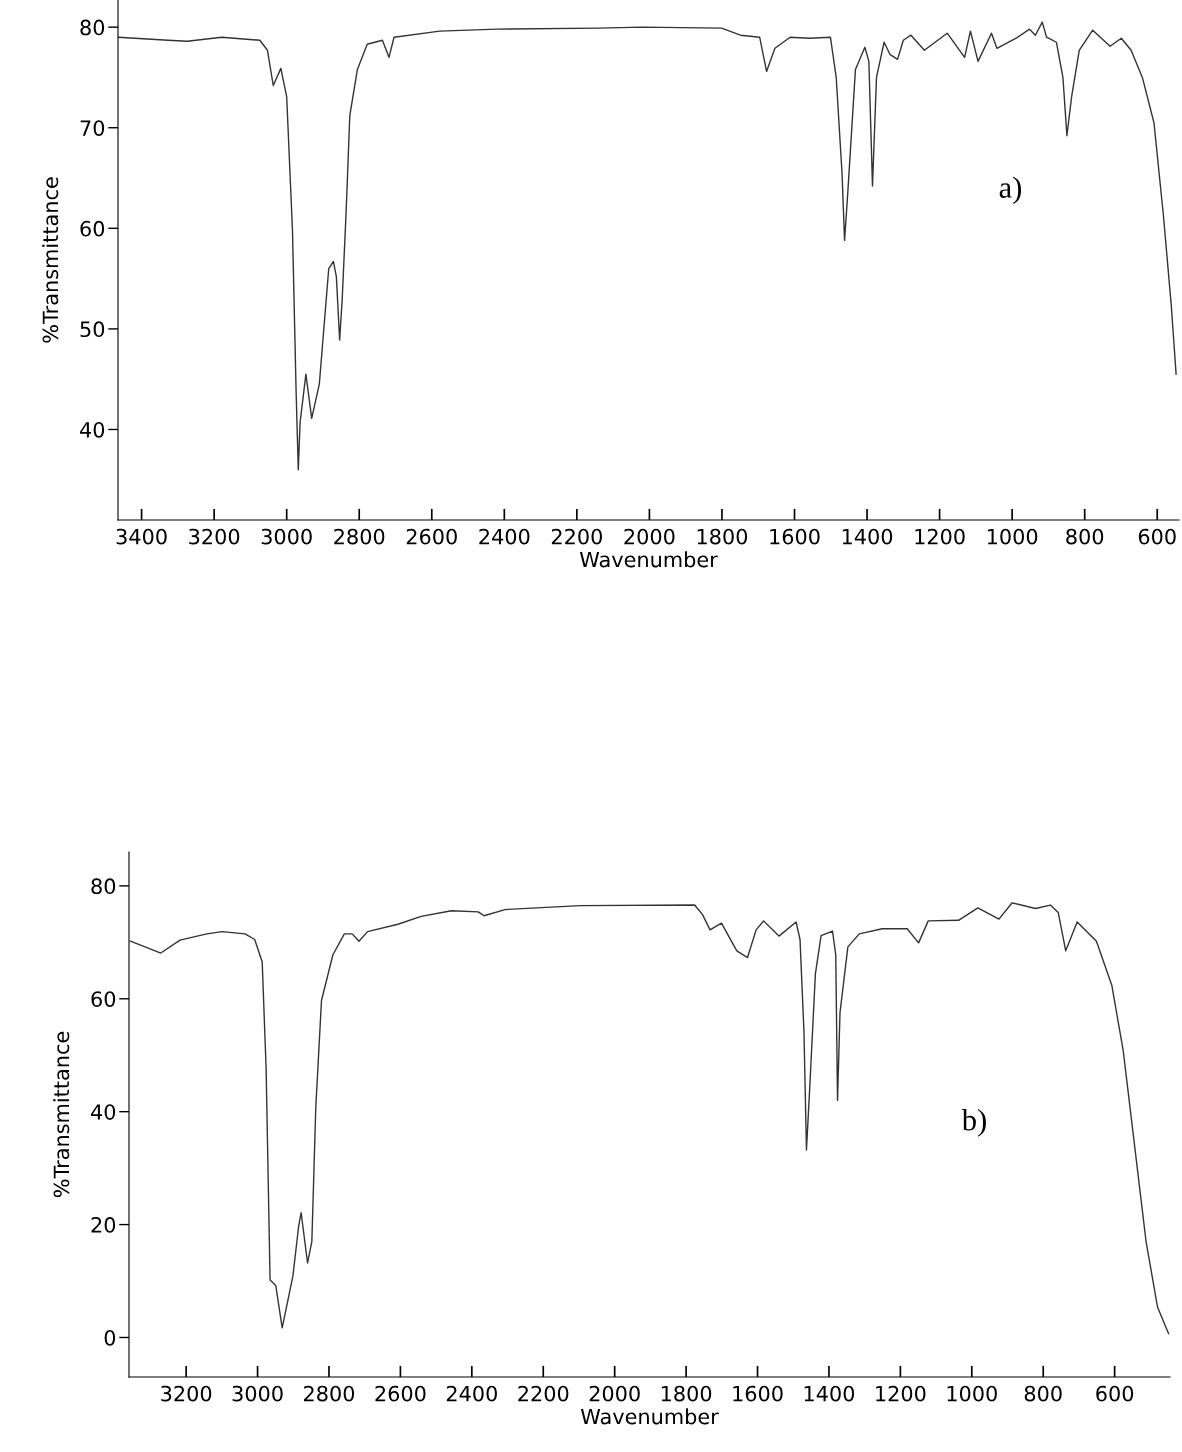  Describe the element at coordinates (973, 1123) in the screenshot. I see `annotation: b)` at that location.